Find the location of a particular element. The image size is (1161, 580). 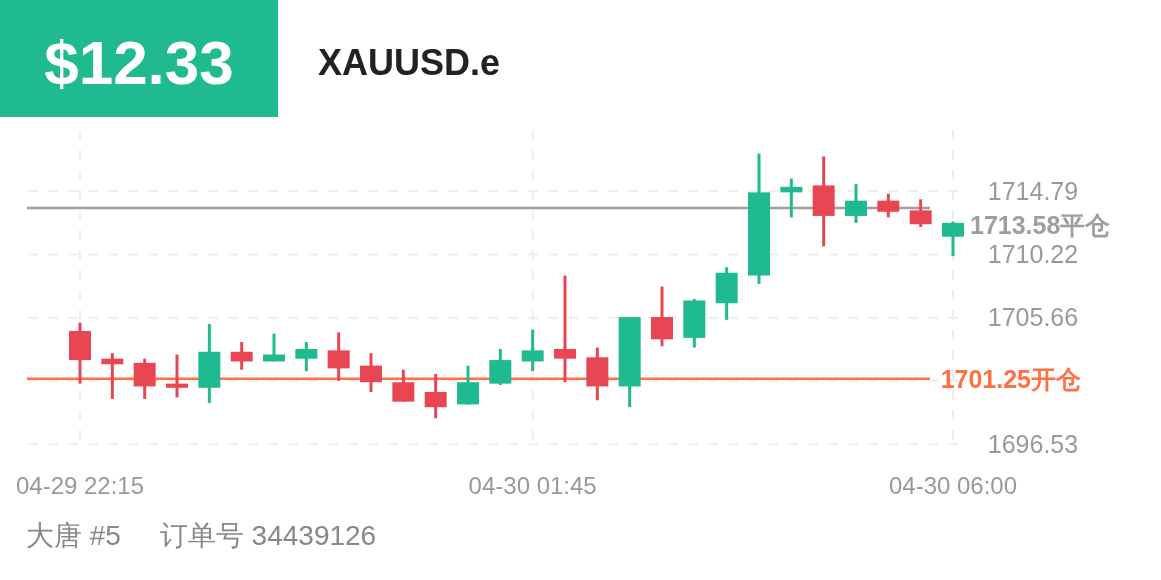

x-tick-label: 04-30 01:45 is located at coordinates (532, 485).